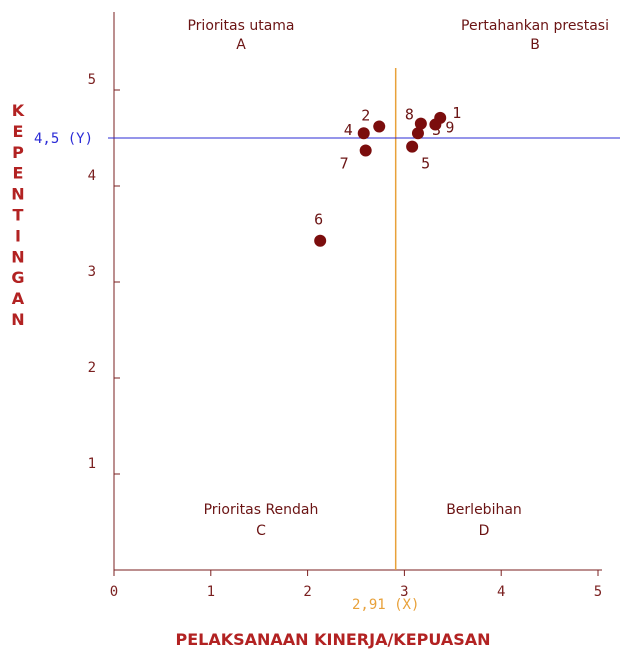 The height and width of the screenshot is (650, 625). Describe the element at coordinates (535, 26) in the screenshot. I see `quadrant-name: Pertahankan prestasi` at that location.